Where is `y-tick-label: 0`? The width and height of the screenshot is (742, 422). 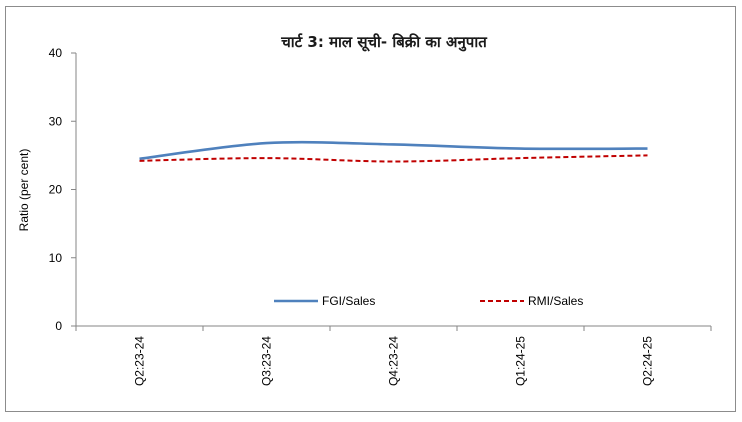
y-tick-label: 0 is located at coordinates (58, 326).